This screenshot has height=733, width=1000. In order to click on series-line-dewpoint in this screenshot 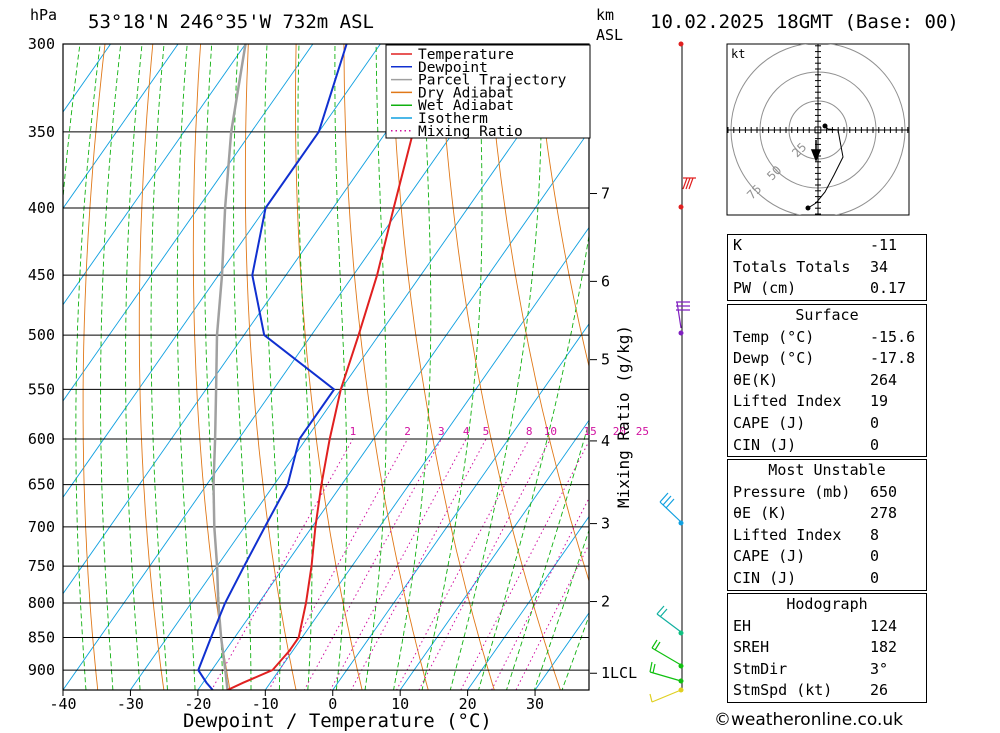, I will do `click(272, 367)`.